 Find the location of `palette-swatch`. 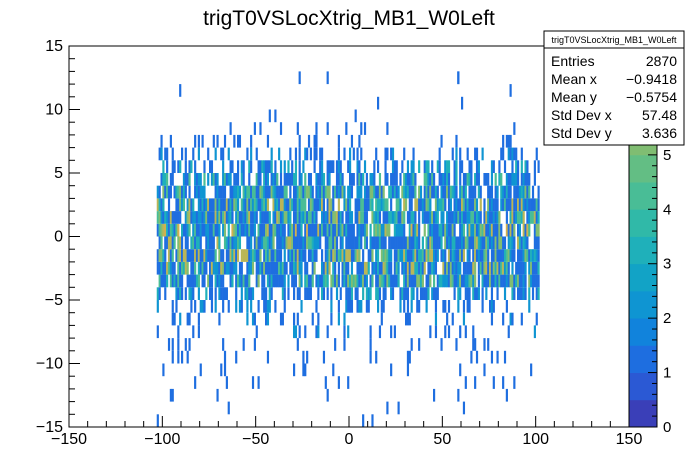

palette-swatch is located at coordinates (643, 196).